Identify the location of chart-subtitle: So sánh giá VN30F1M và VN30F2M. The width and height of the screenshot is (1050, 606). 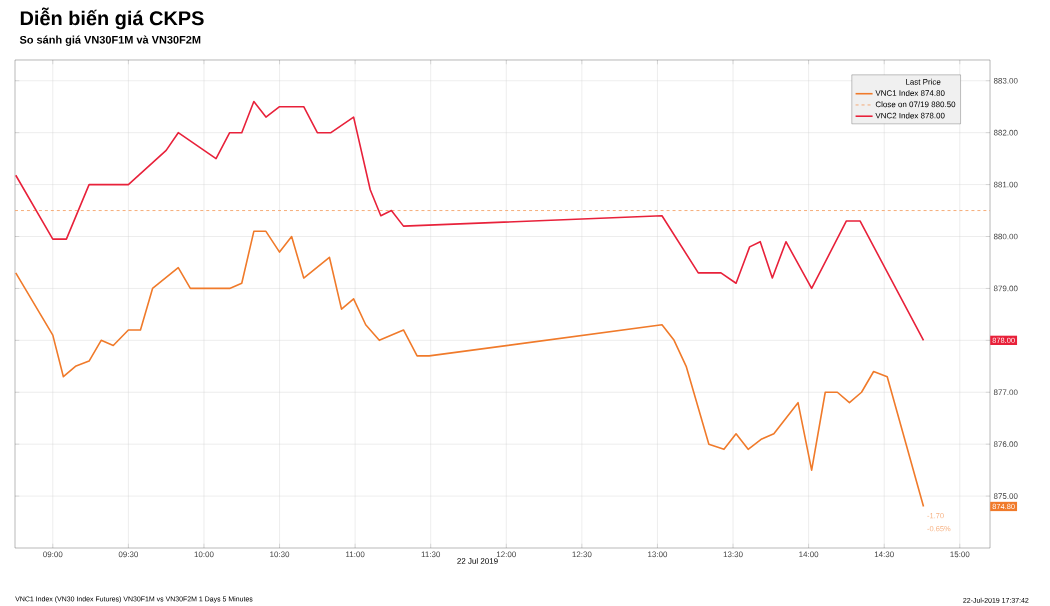
(110, 40).